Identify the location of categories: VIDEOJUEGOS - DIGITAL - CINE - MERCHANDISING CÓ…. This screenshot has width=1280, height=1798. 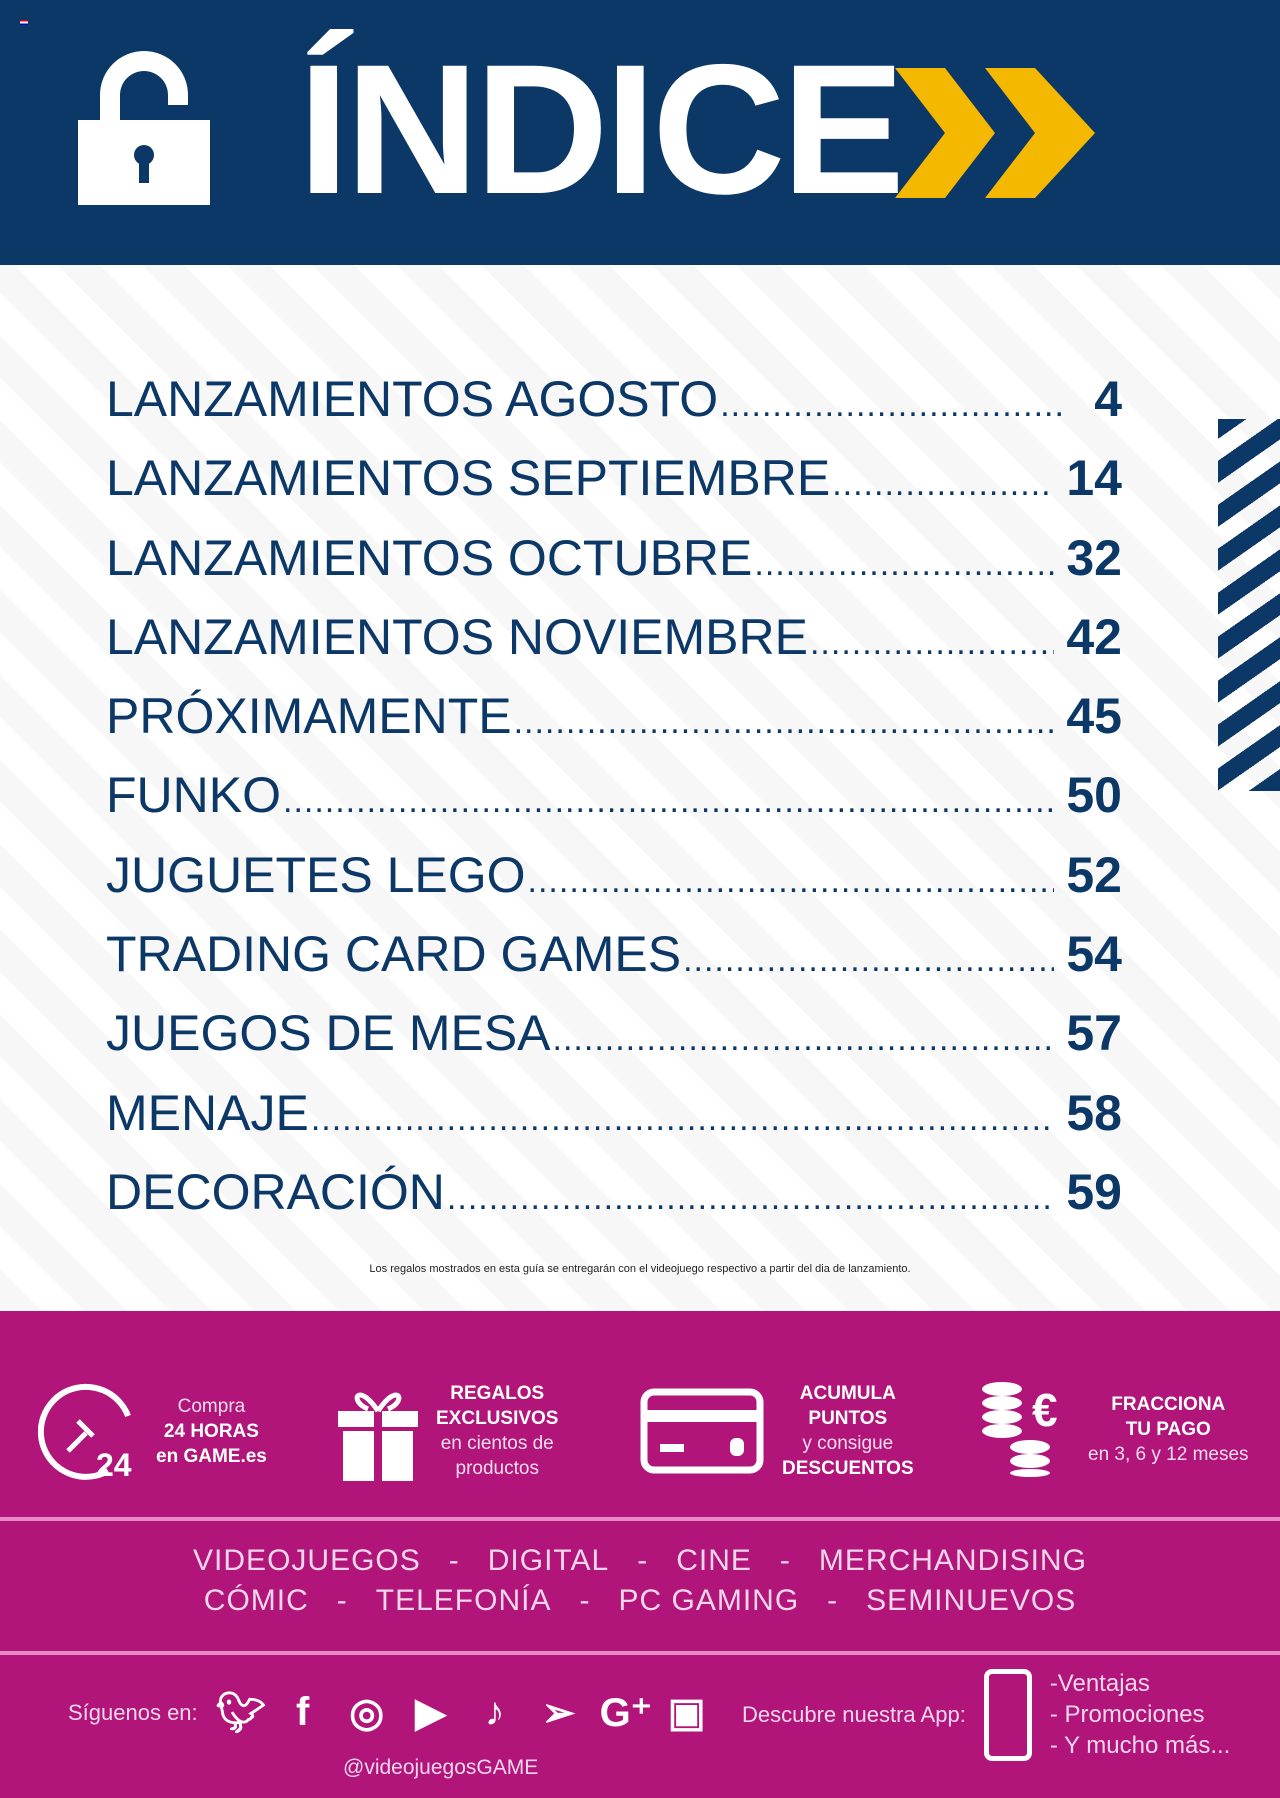
(640, 1581).